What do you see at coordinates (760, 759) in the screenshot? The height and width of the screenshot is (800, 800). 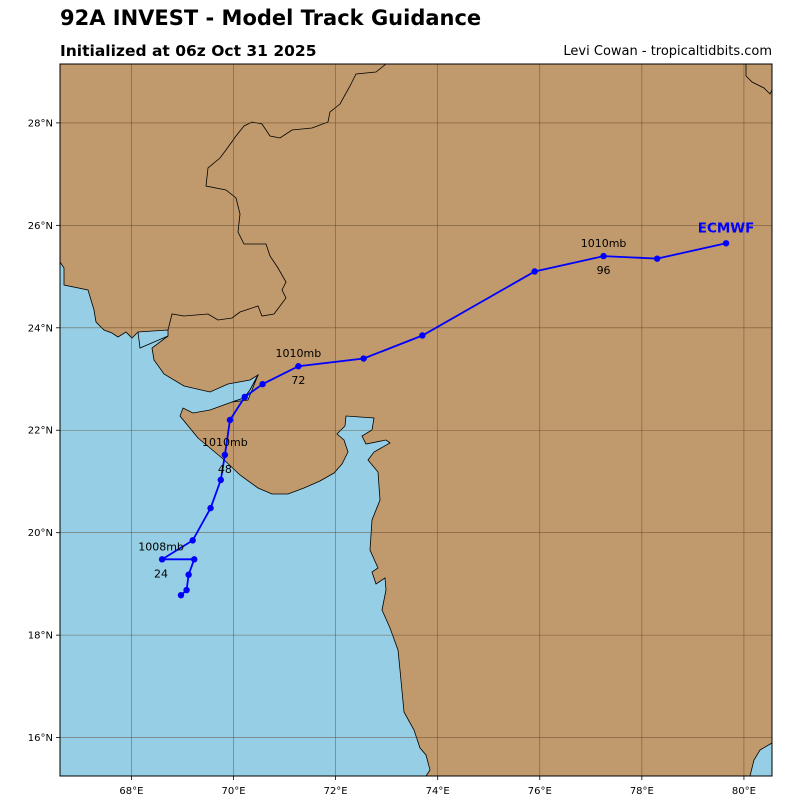 I see `bay-of-bengal` at bounding box center [760, 759].